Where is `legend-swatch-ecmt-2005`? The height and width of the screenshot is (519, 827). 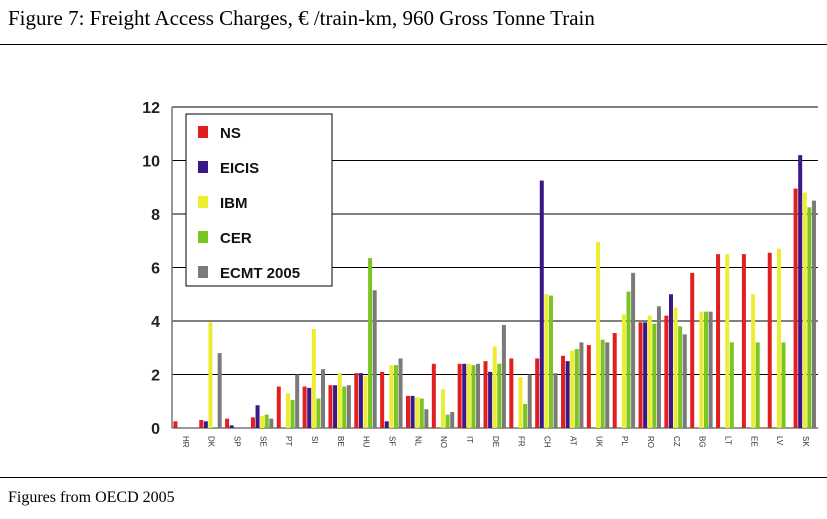
legend-swatch-ecmt-2005 is located at coordinates (203, 272).